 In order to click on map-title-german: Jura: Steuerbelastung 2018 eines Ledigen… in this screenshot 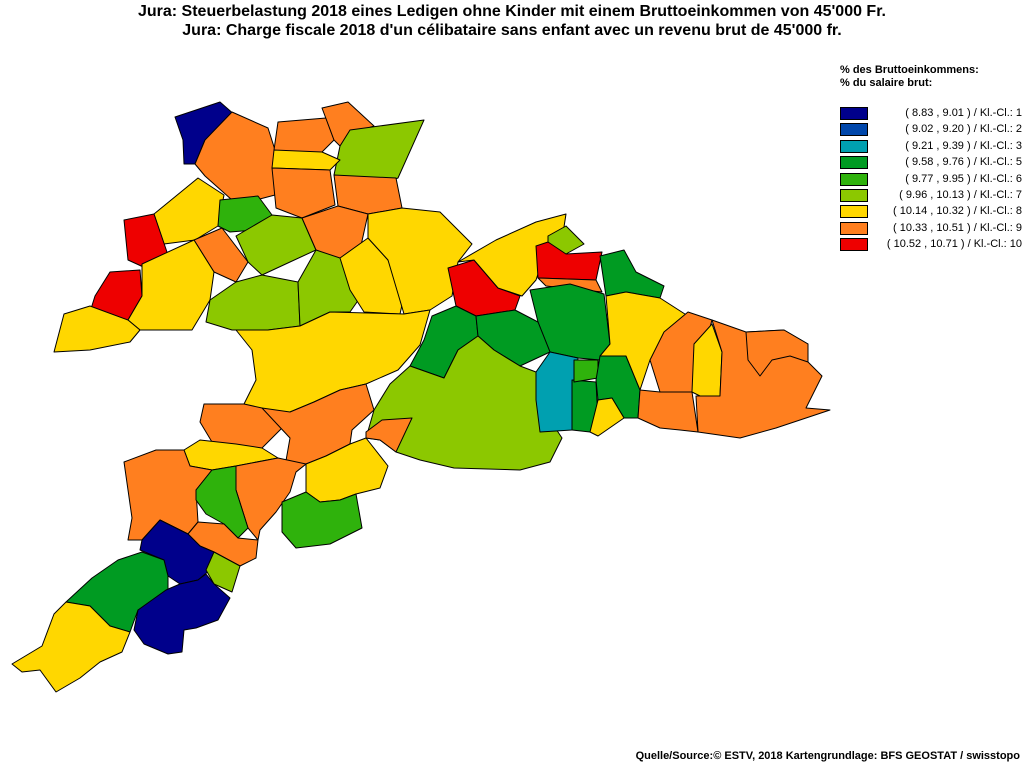, I will do `click(511, 11)`.